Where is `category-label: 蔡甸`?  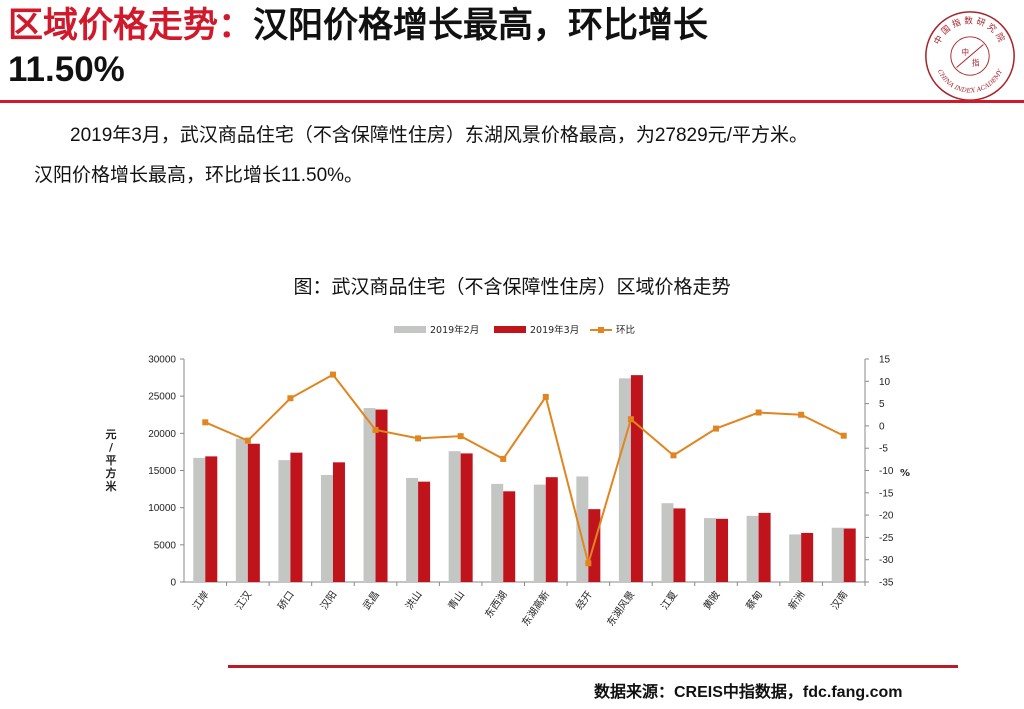
category-label: 蔡甸 is located at coordinates (754, 600).